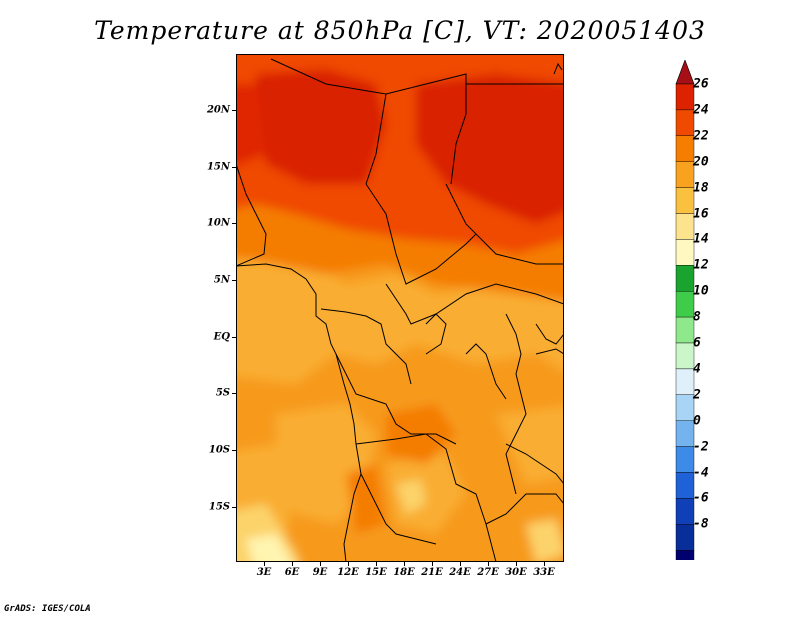 Image resolution: width=800 pixels, height=618 pixels. What do you see at coordinates (47, 609) in the screenshot?
I see `grads-credit: GrADS: IGES/COLA` at bounding box center [47, 609].